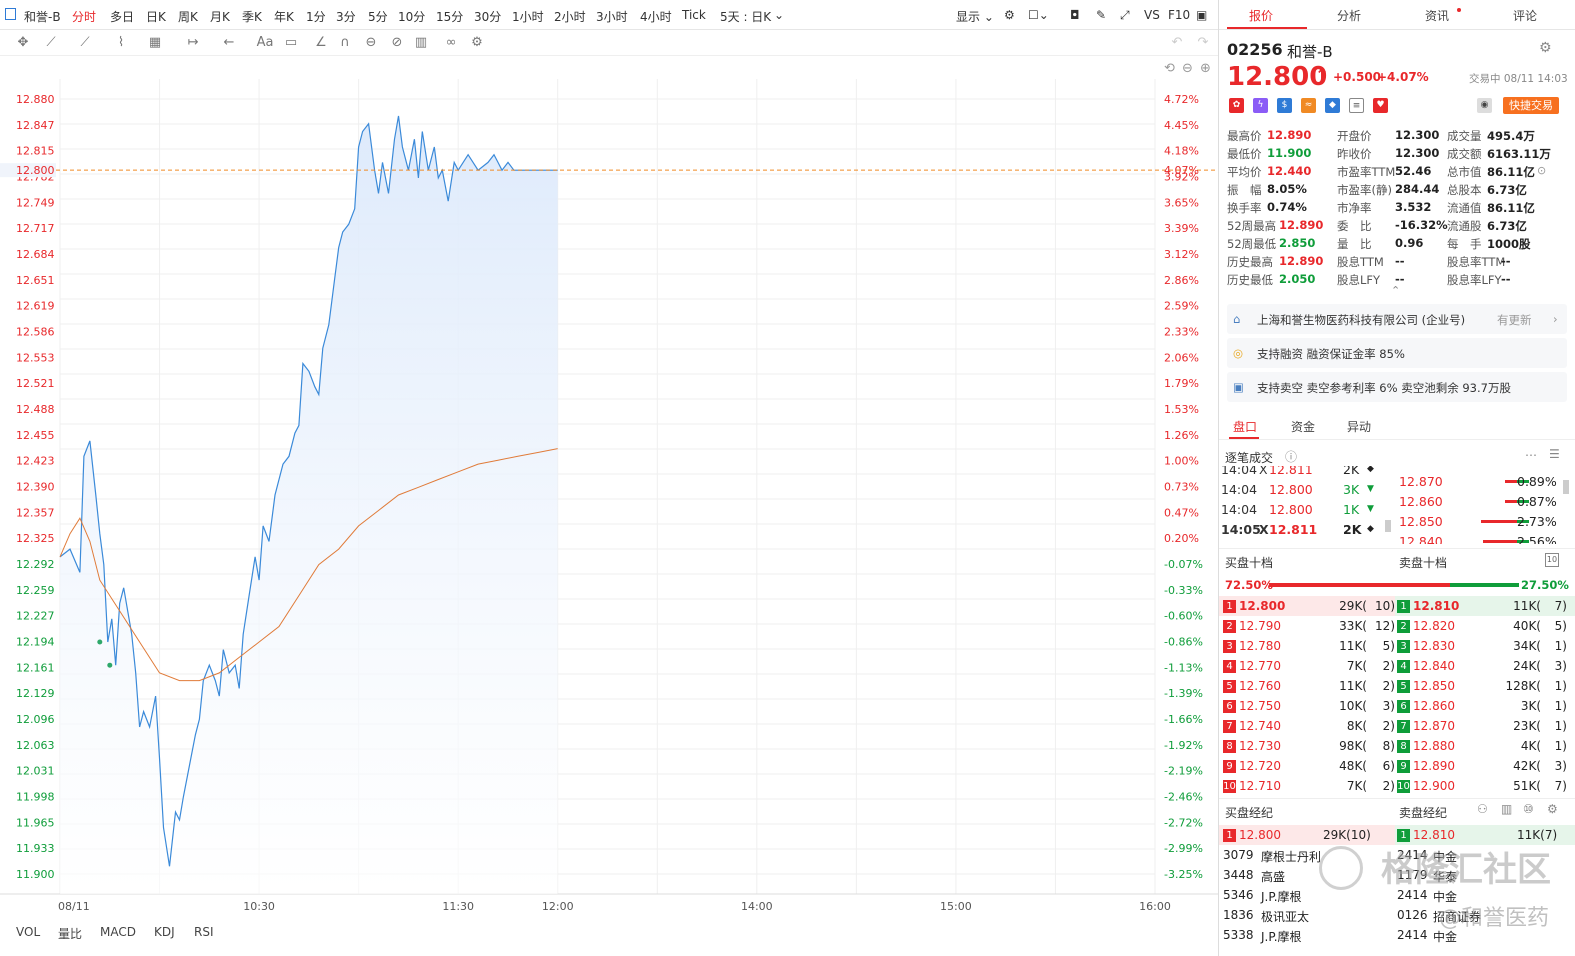 This screenshot has height=956, width=1575. What do you see at coordinates (371, 42) in the screenshot?
I see `lock-icon: ⊖` at bounding box center [371, 42].